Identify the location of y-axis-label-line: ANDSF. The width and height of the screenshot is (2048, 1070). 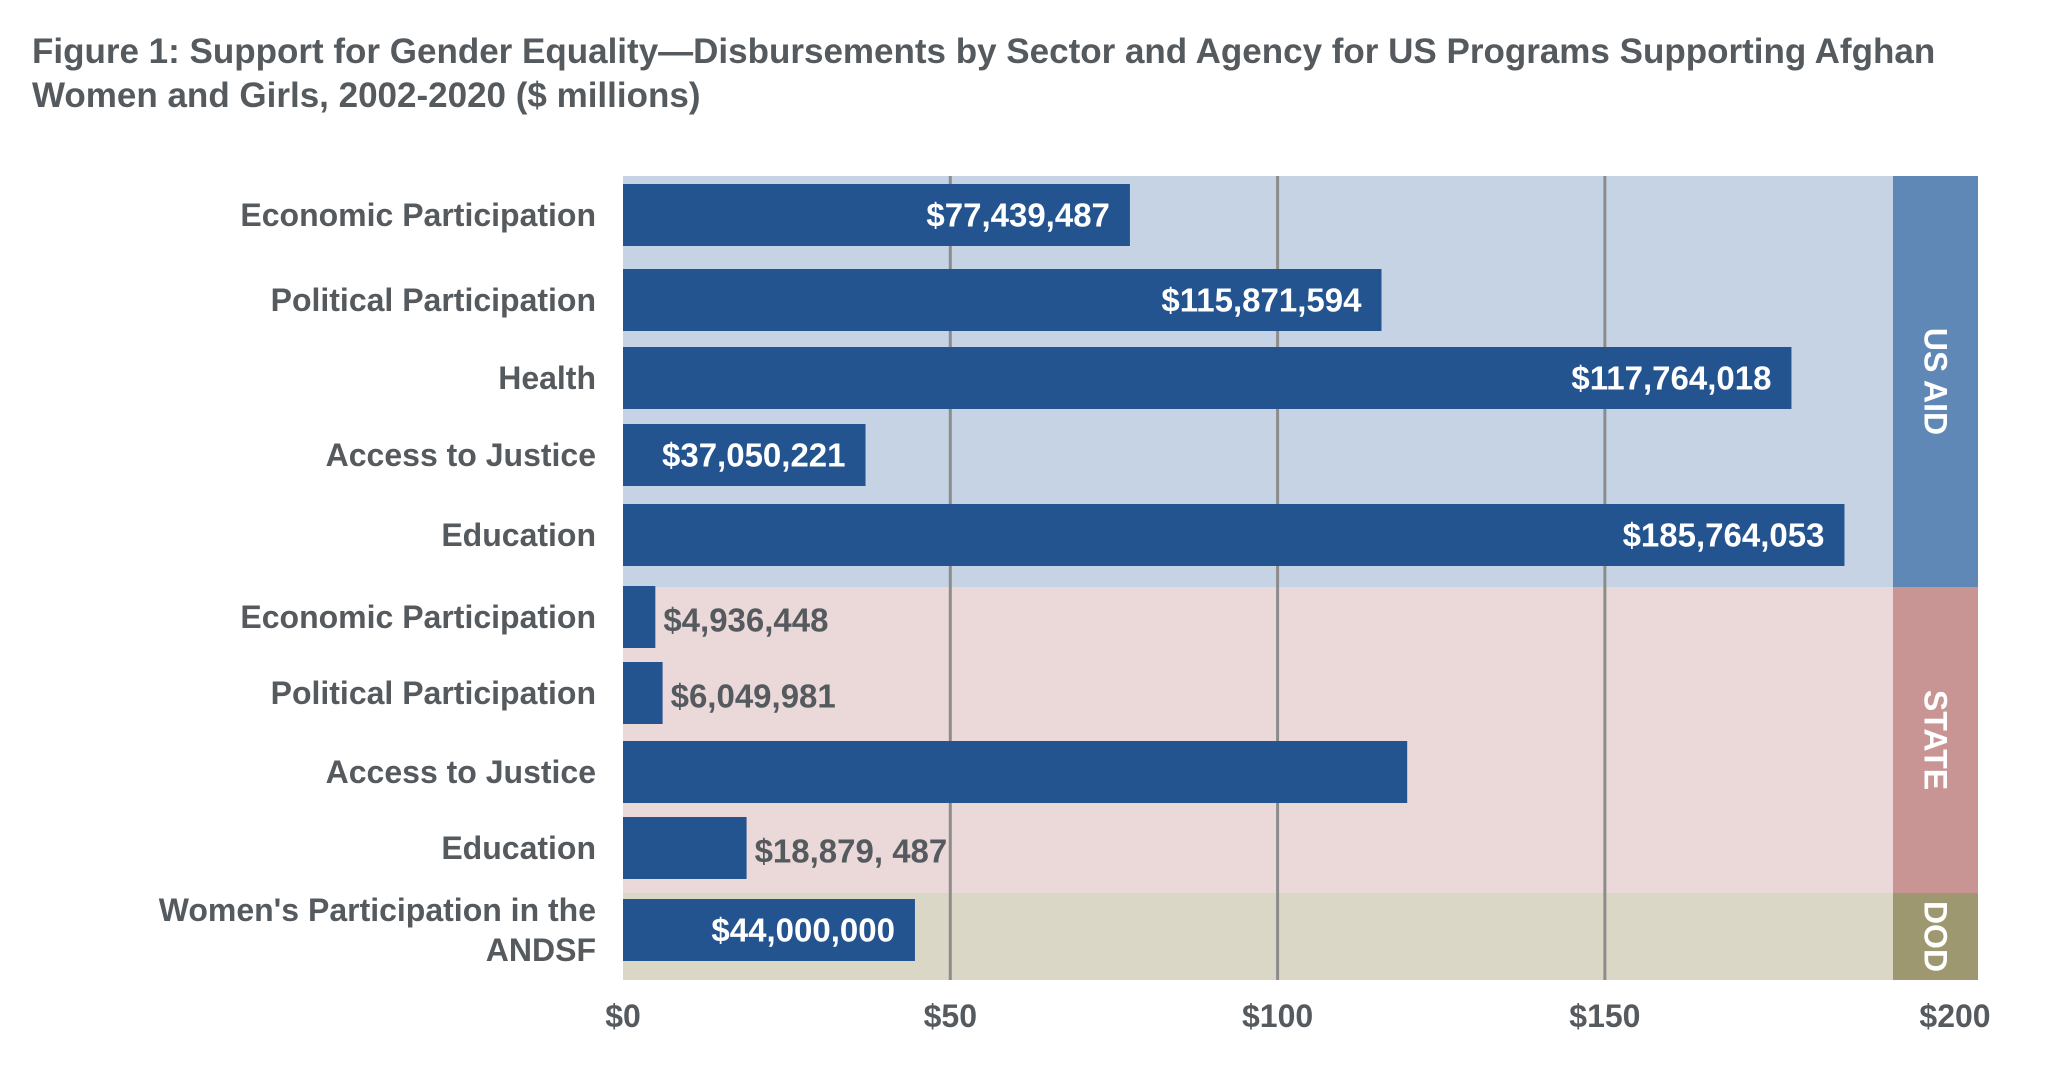
(541, 950).